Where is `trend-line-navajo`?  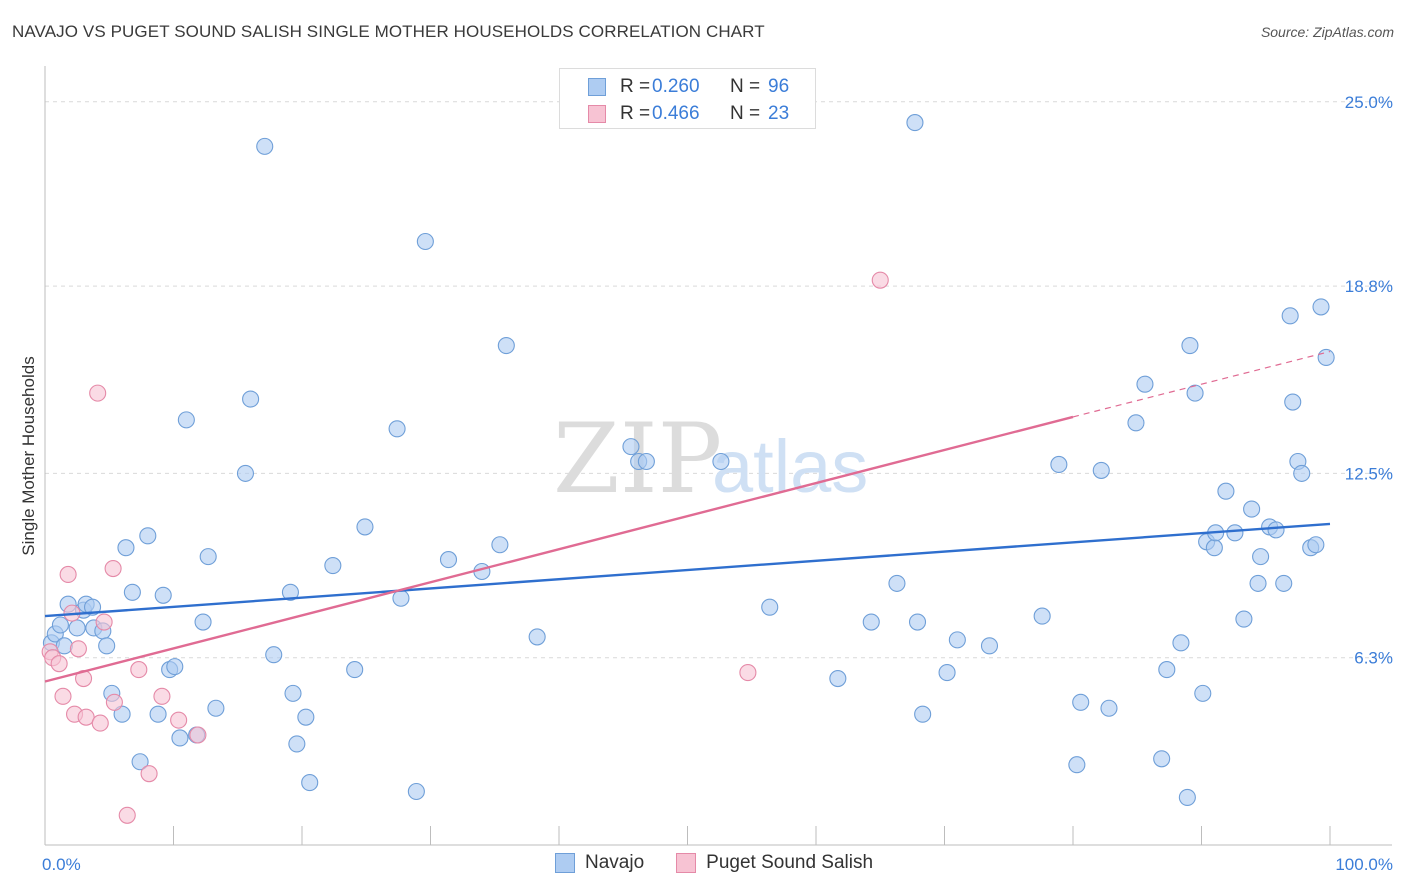 trend-line-navajo is located at coordinates (687, 570).